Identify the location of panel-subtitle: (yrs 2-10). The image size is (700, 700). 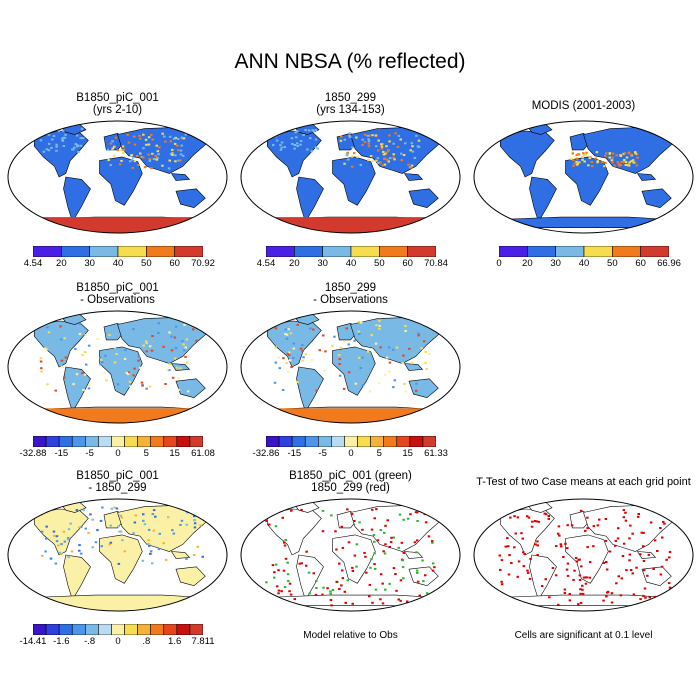
(117, 110).